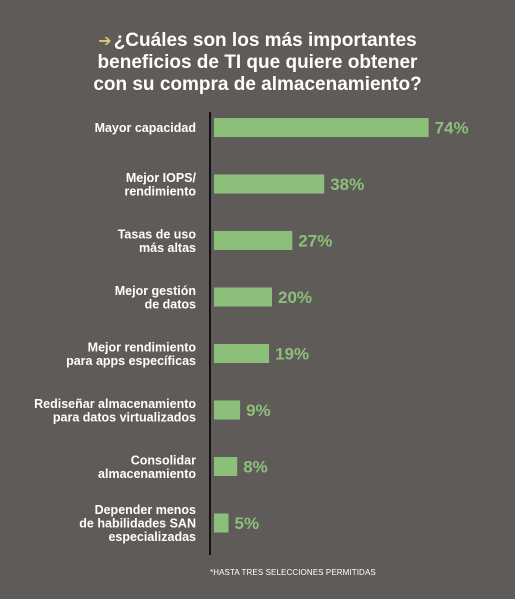  I want to click on bar-value-label: 74%, so click(452, 128).